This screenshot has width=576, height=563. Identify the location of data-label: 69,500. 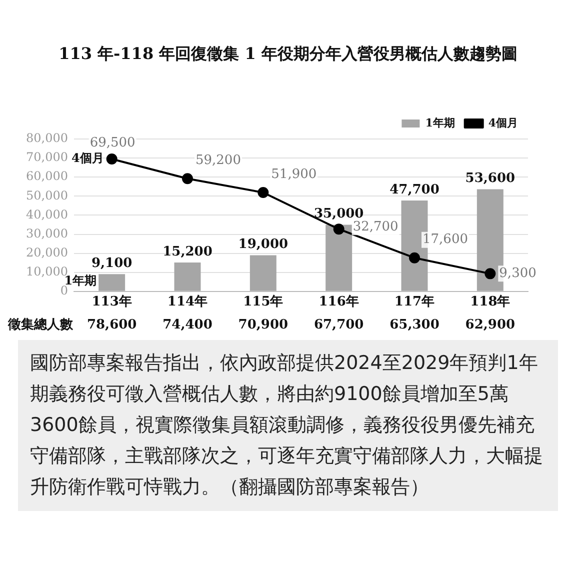
(113, 142).